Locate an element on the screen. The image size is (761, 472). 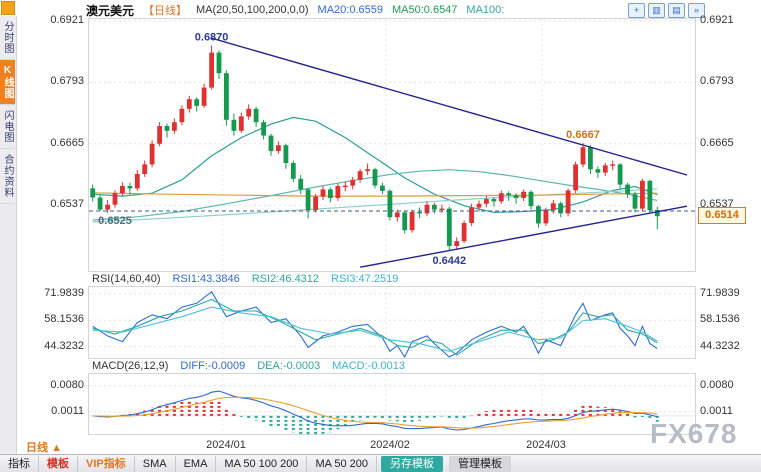
sidebar-tab-tick-chart: 闪电图 is located at coordinates (7, 127).